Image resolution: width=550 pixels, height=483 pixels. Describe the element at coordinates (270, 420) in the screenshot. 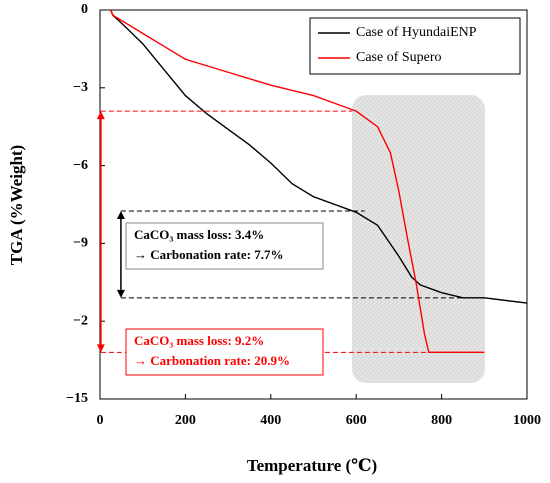

I see `x-tick-label: 400` at that location.